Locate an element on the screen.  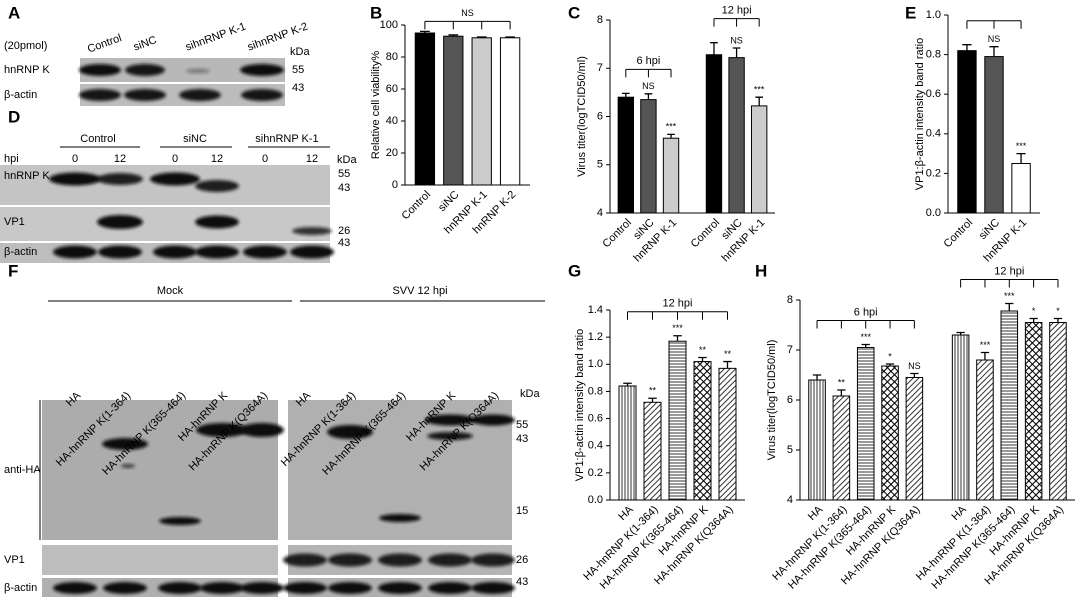
y-tick-label: 0.4 is located at coordinates (595, 446).